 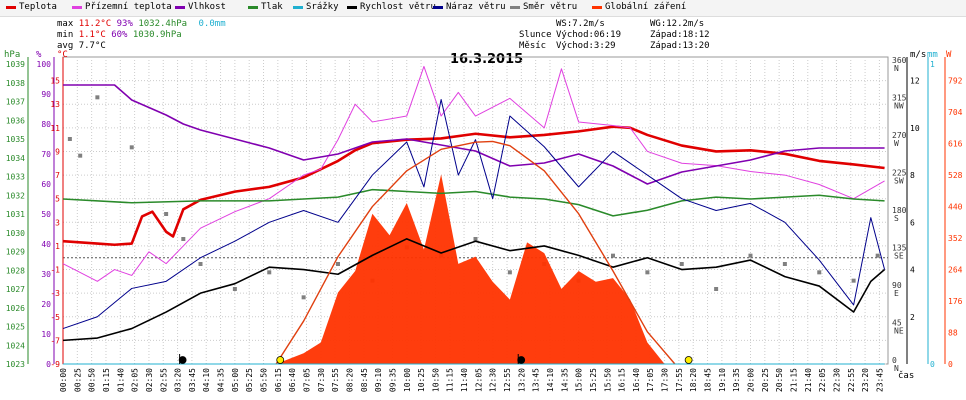 What do you see at coordinates (391, 7) in the screenshot?
I see `legend-item: Rychlost větru` at bounding box center [391, 7].